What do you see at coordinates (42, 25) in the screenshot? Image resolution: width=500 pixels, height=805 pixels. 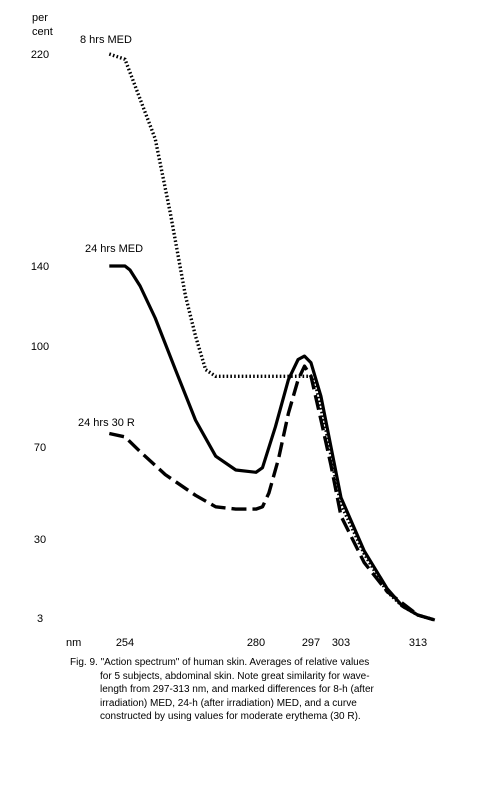 I see `y-axis-unit-label: per cent` at bounding box center [42, 25].